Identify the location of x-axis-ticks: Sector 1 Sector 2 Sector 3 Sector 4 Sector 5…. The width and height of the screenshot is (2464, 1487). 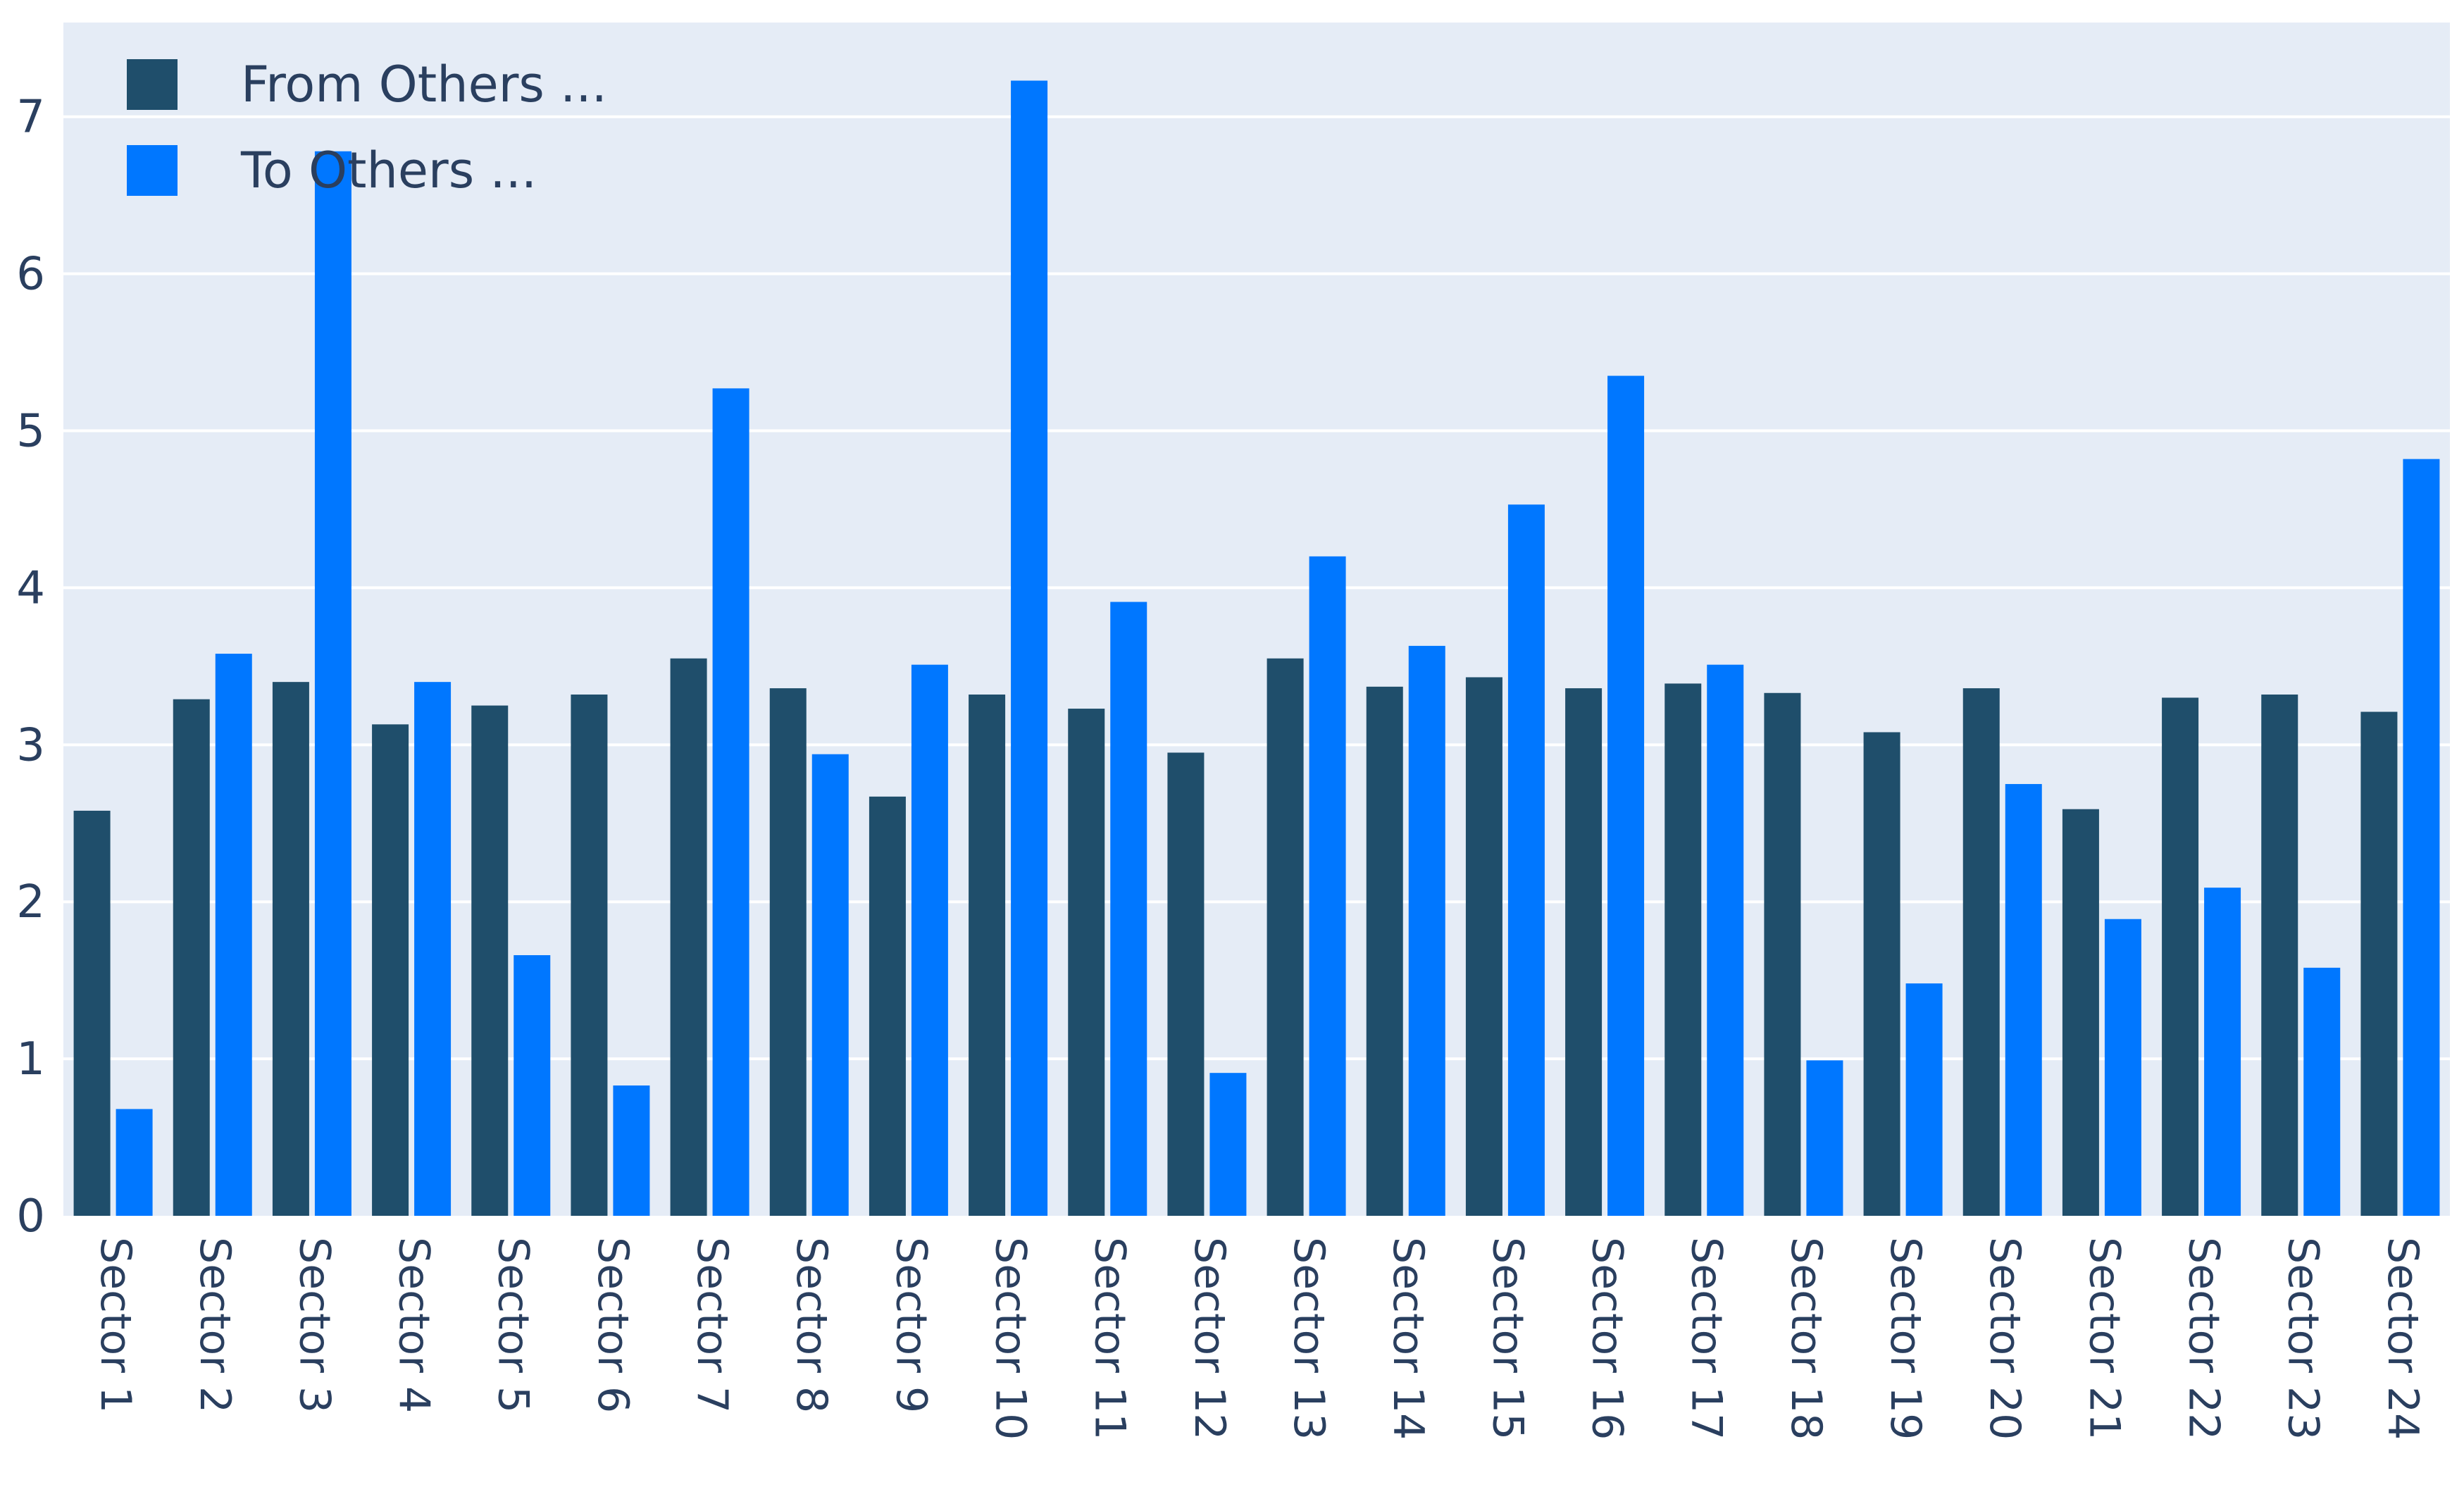
(1259, 1338).